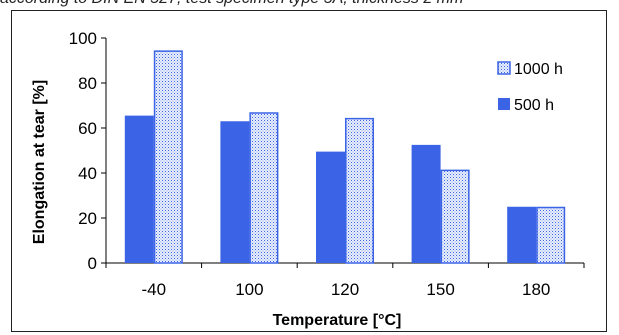 The image size is (619, 335). What do you see at coordinates (530, 87) in the screenshot?
I see `legend: 1000 h 500 h` at bounding box center [530, 87].